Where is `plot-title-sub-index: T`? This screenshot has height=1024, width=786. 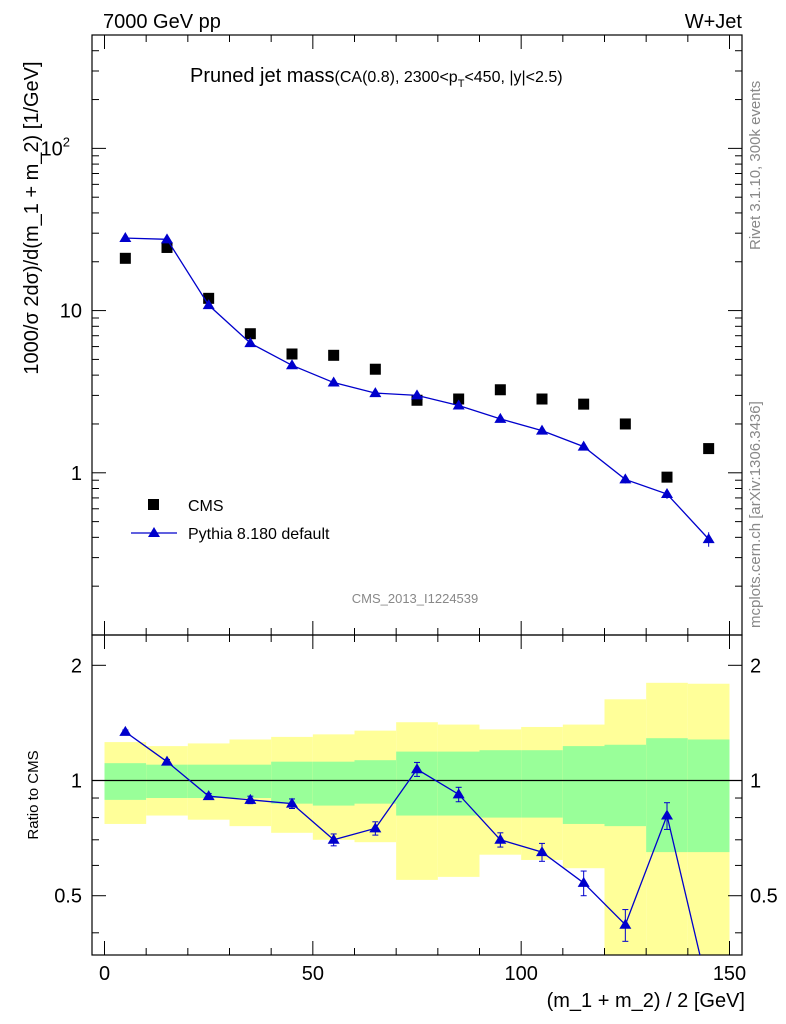
plot-title-sub-index: T is located at coordinates (461, 84).